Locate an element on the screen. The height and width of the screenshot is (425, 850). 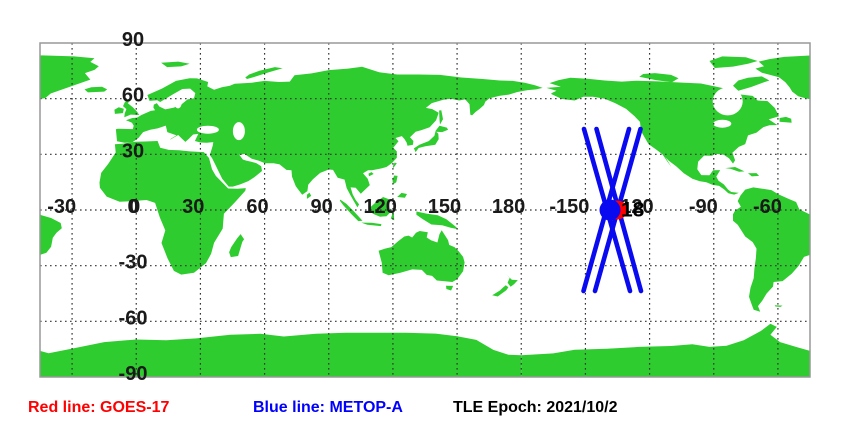
landmass-tasmania is located at coordinates (450, 288).